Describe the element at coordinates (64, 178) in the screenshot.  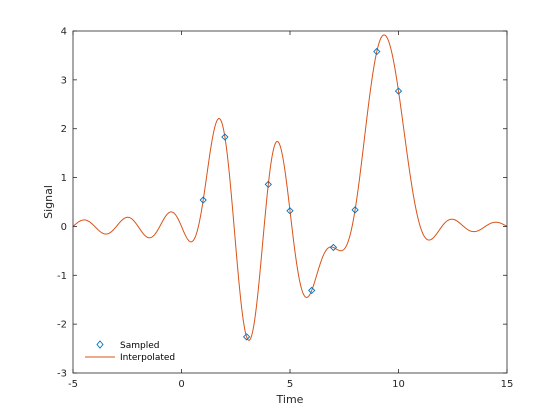
I see `y-tick-label: 1` at that location.